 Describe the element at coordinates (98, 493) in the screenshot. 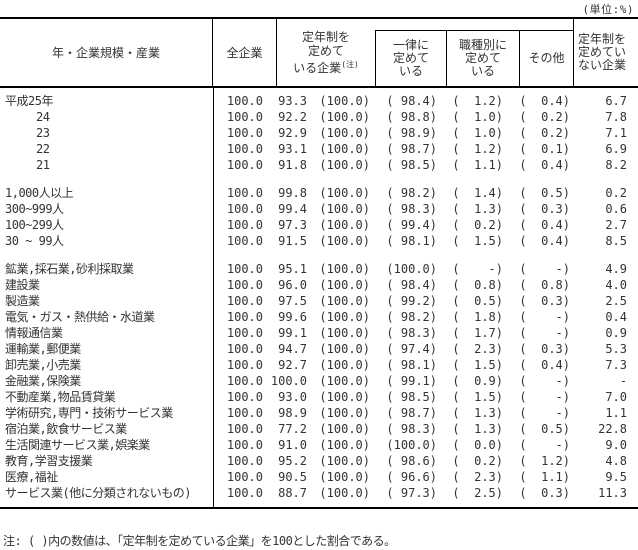

I see `row-label: サービス業(他に分類されないもの)` at that location.